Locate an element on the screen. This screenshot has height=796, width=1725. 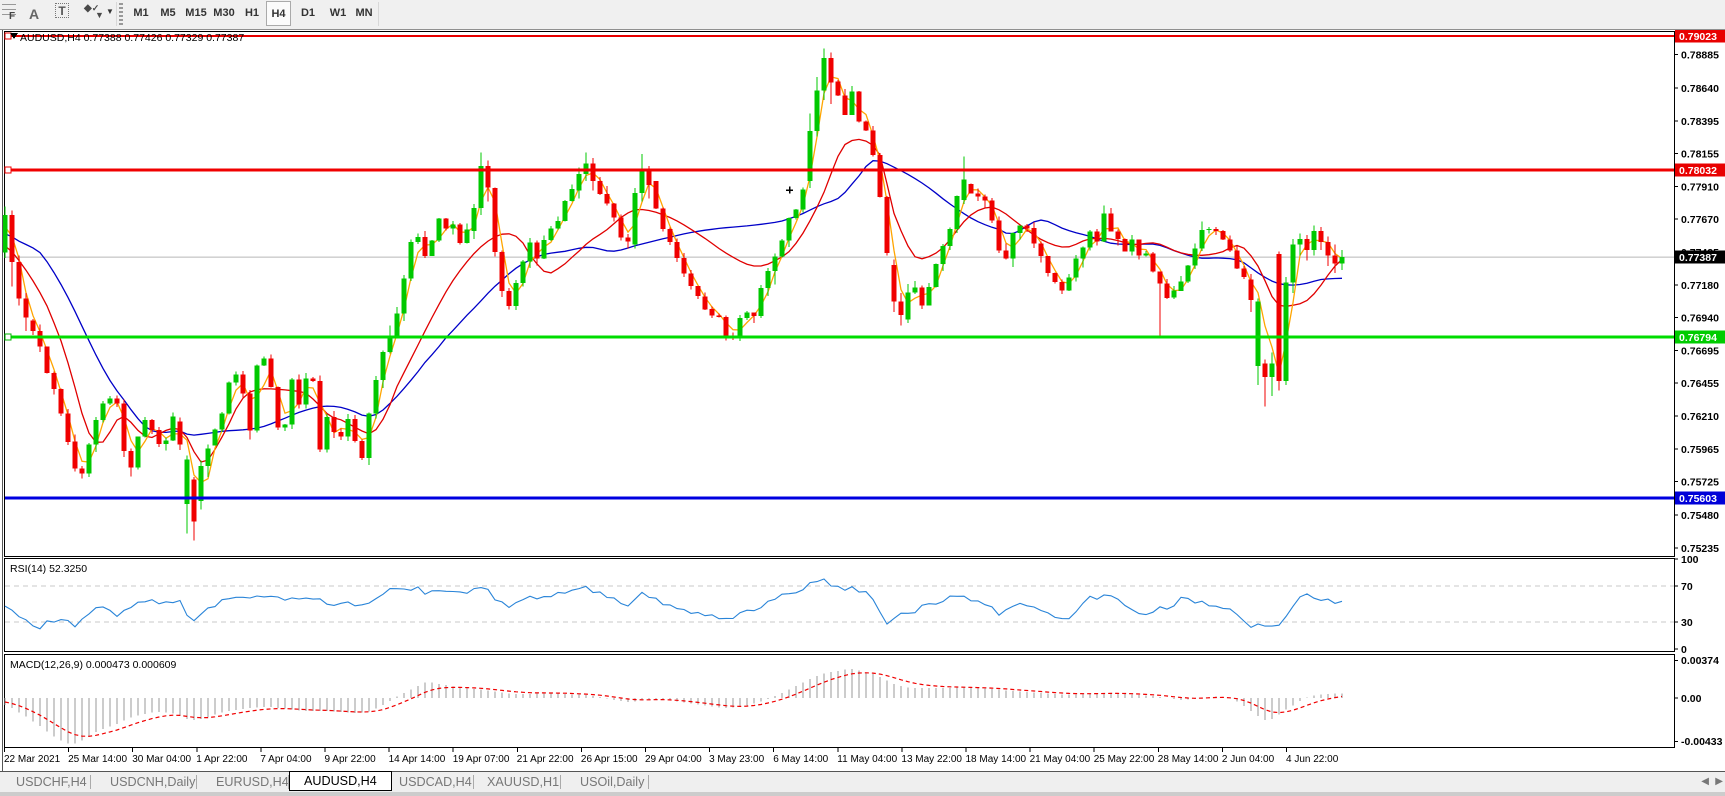
svg-text: 21 Apr 22:00 is located at coordinates (545, 759).